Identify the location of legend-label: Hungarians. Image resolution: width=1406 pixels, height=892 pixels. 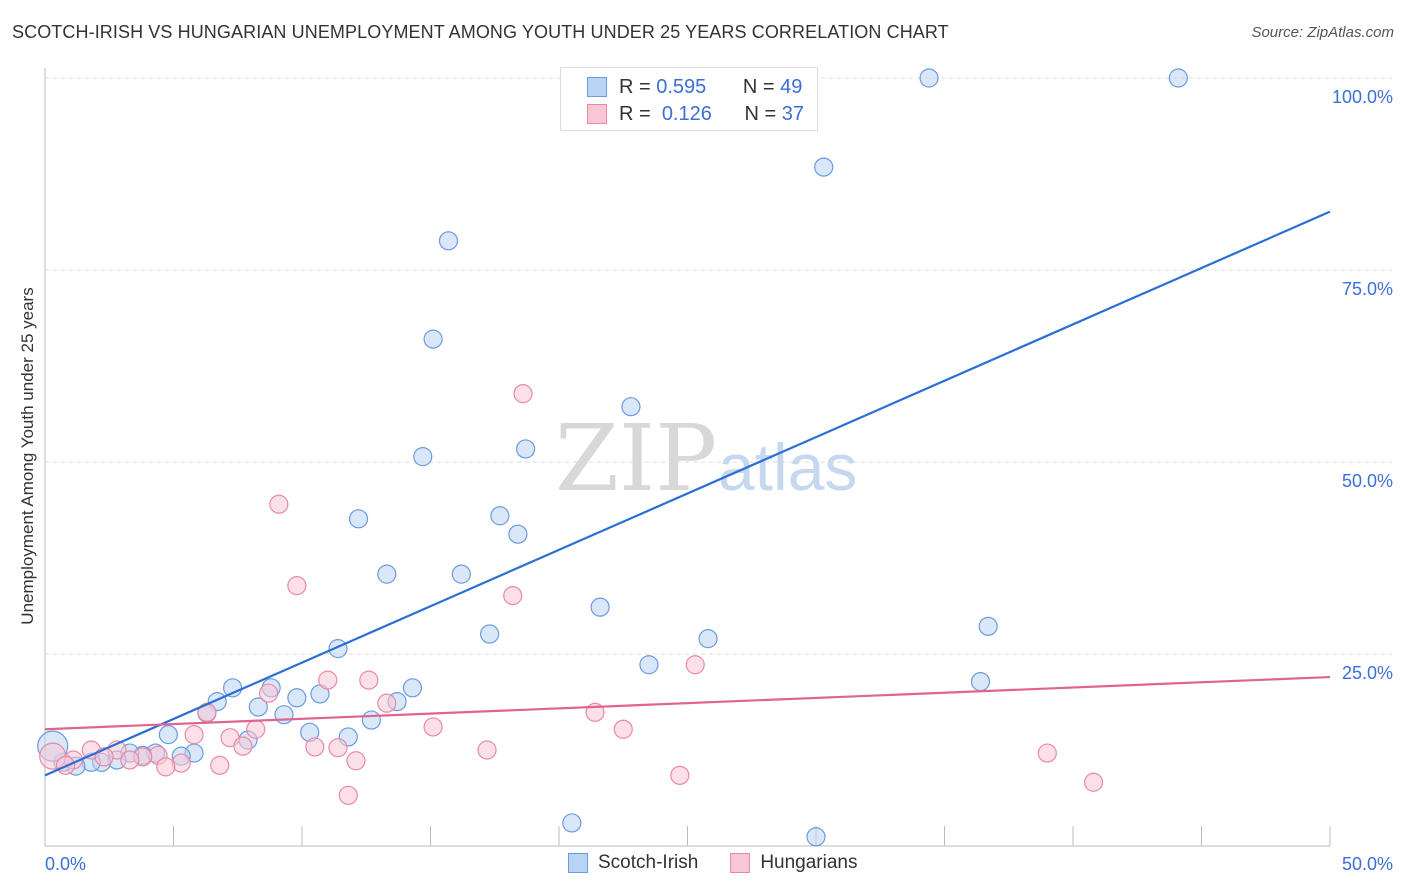
(809, 862).